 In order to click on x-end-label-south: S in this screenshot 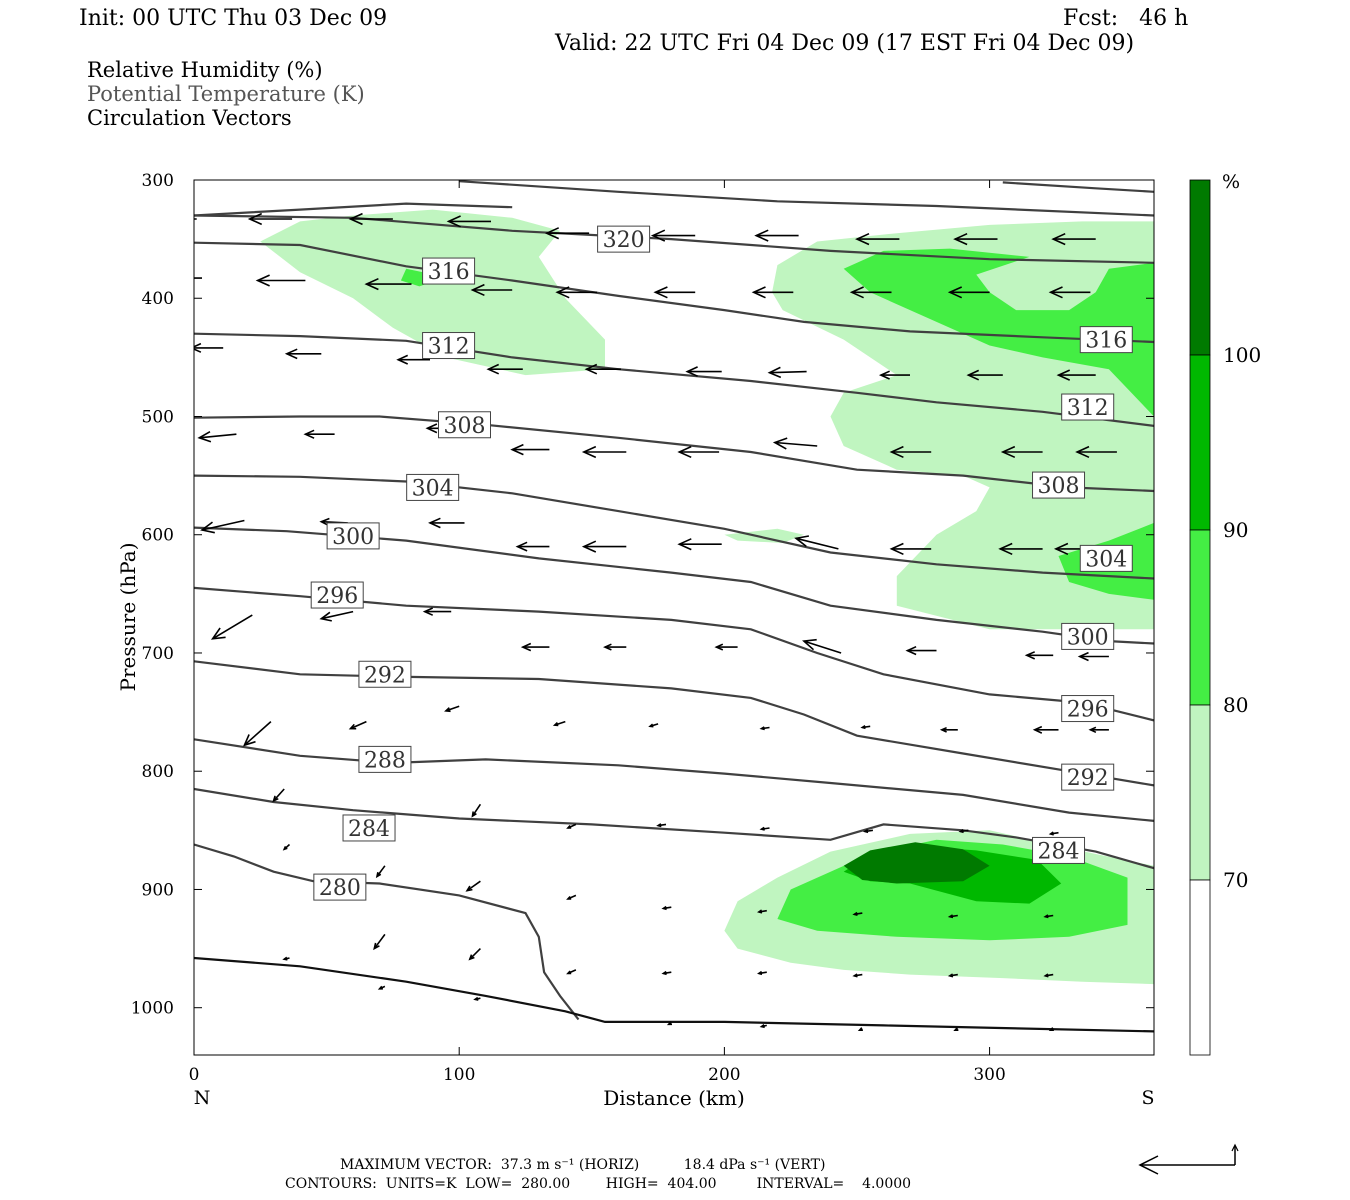, I will do `click(1147, 1098)`.